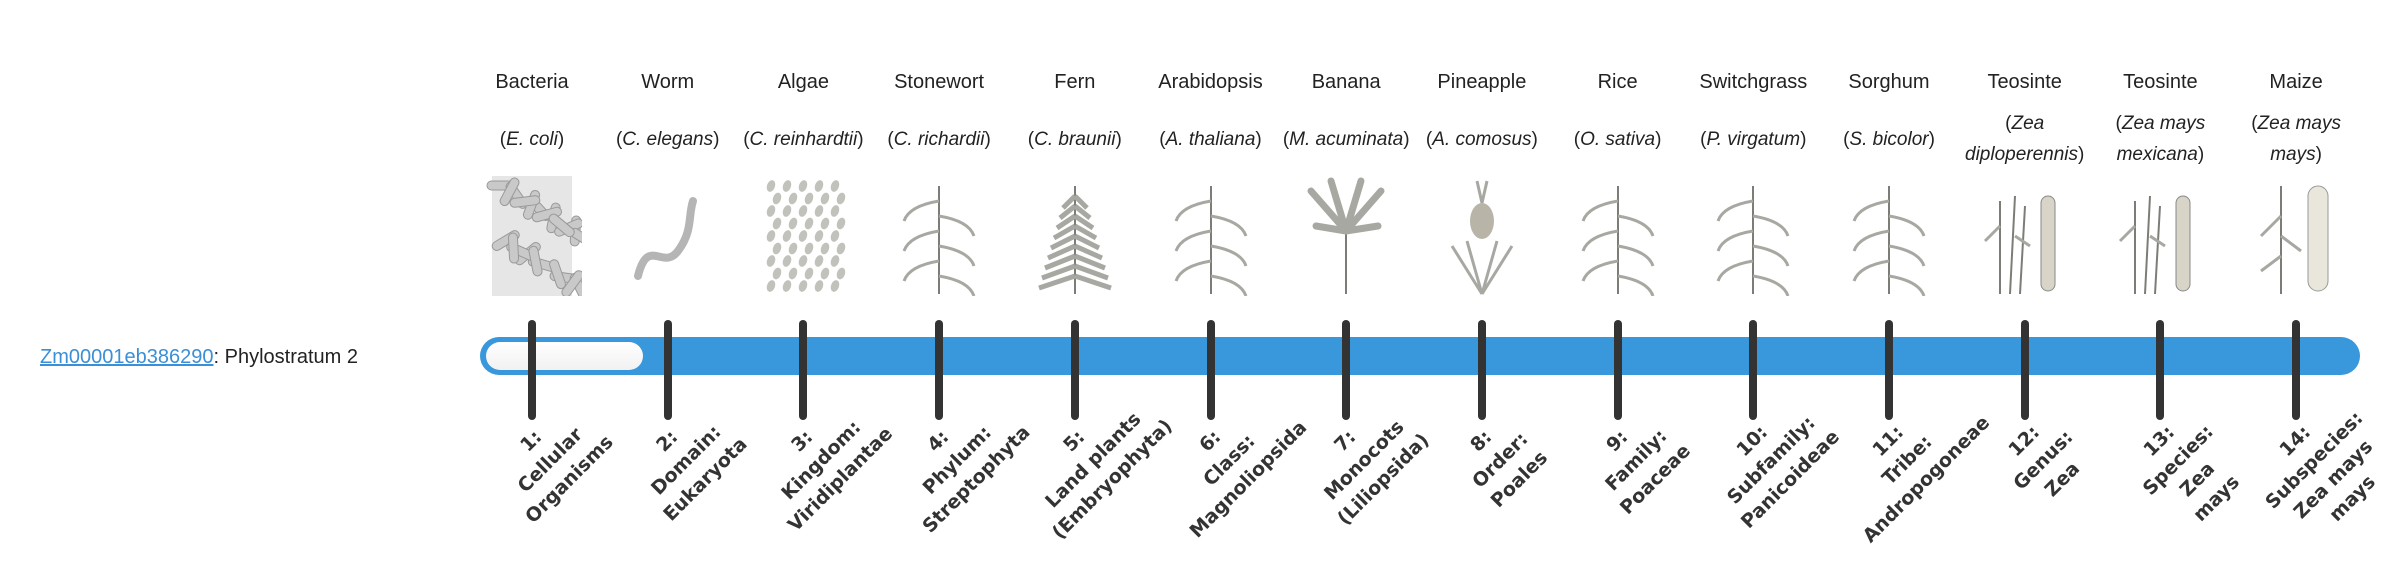  What do you see at coordinates (1753, 236) in the screenshot?
I see `switchgrass-icon` at bounding box center [1753, 236].